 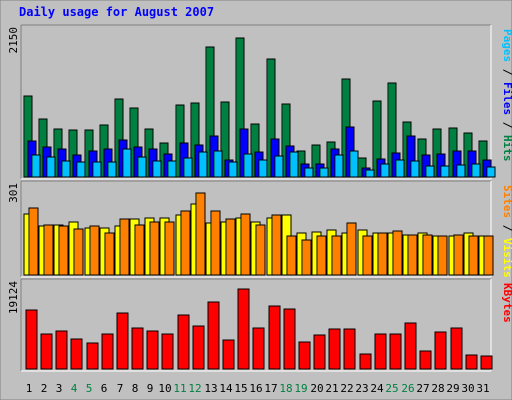 What do you see at coordinates (137, 348) in the screenshot?
I see `bar-kbytes-day-8-outline` at bounding box center [137, 348].